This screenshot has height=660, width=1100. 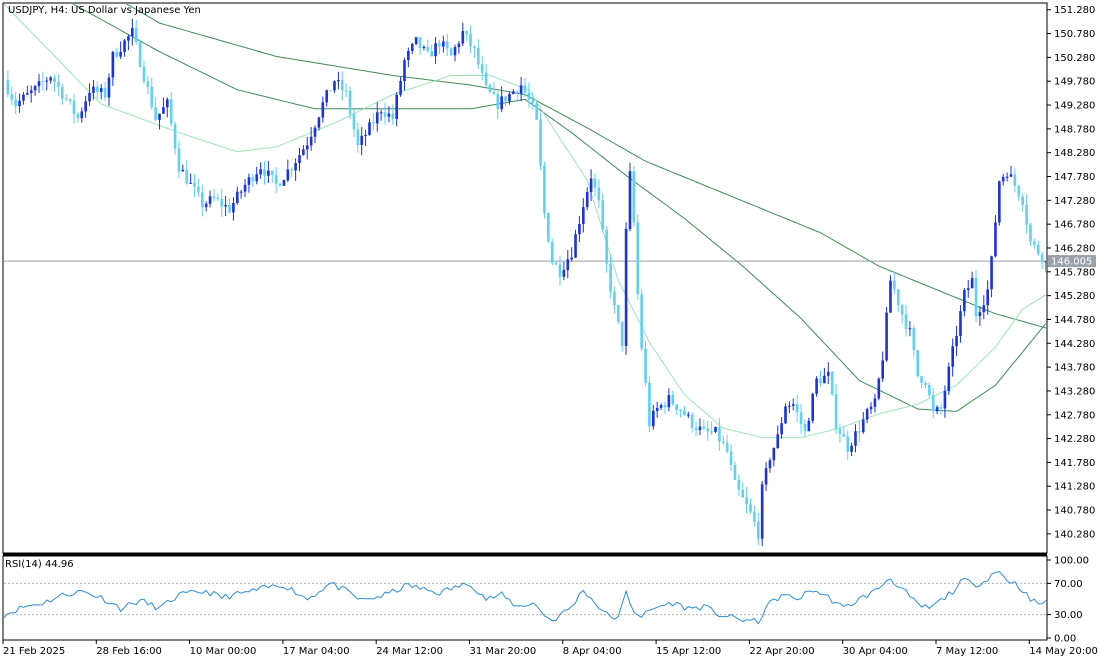 I want to click on time-tick-label: 30 Apr 04:00, so click(x=875, y=651).